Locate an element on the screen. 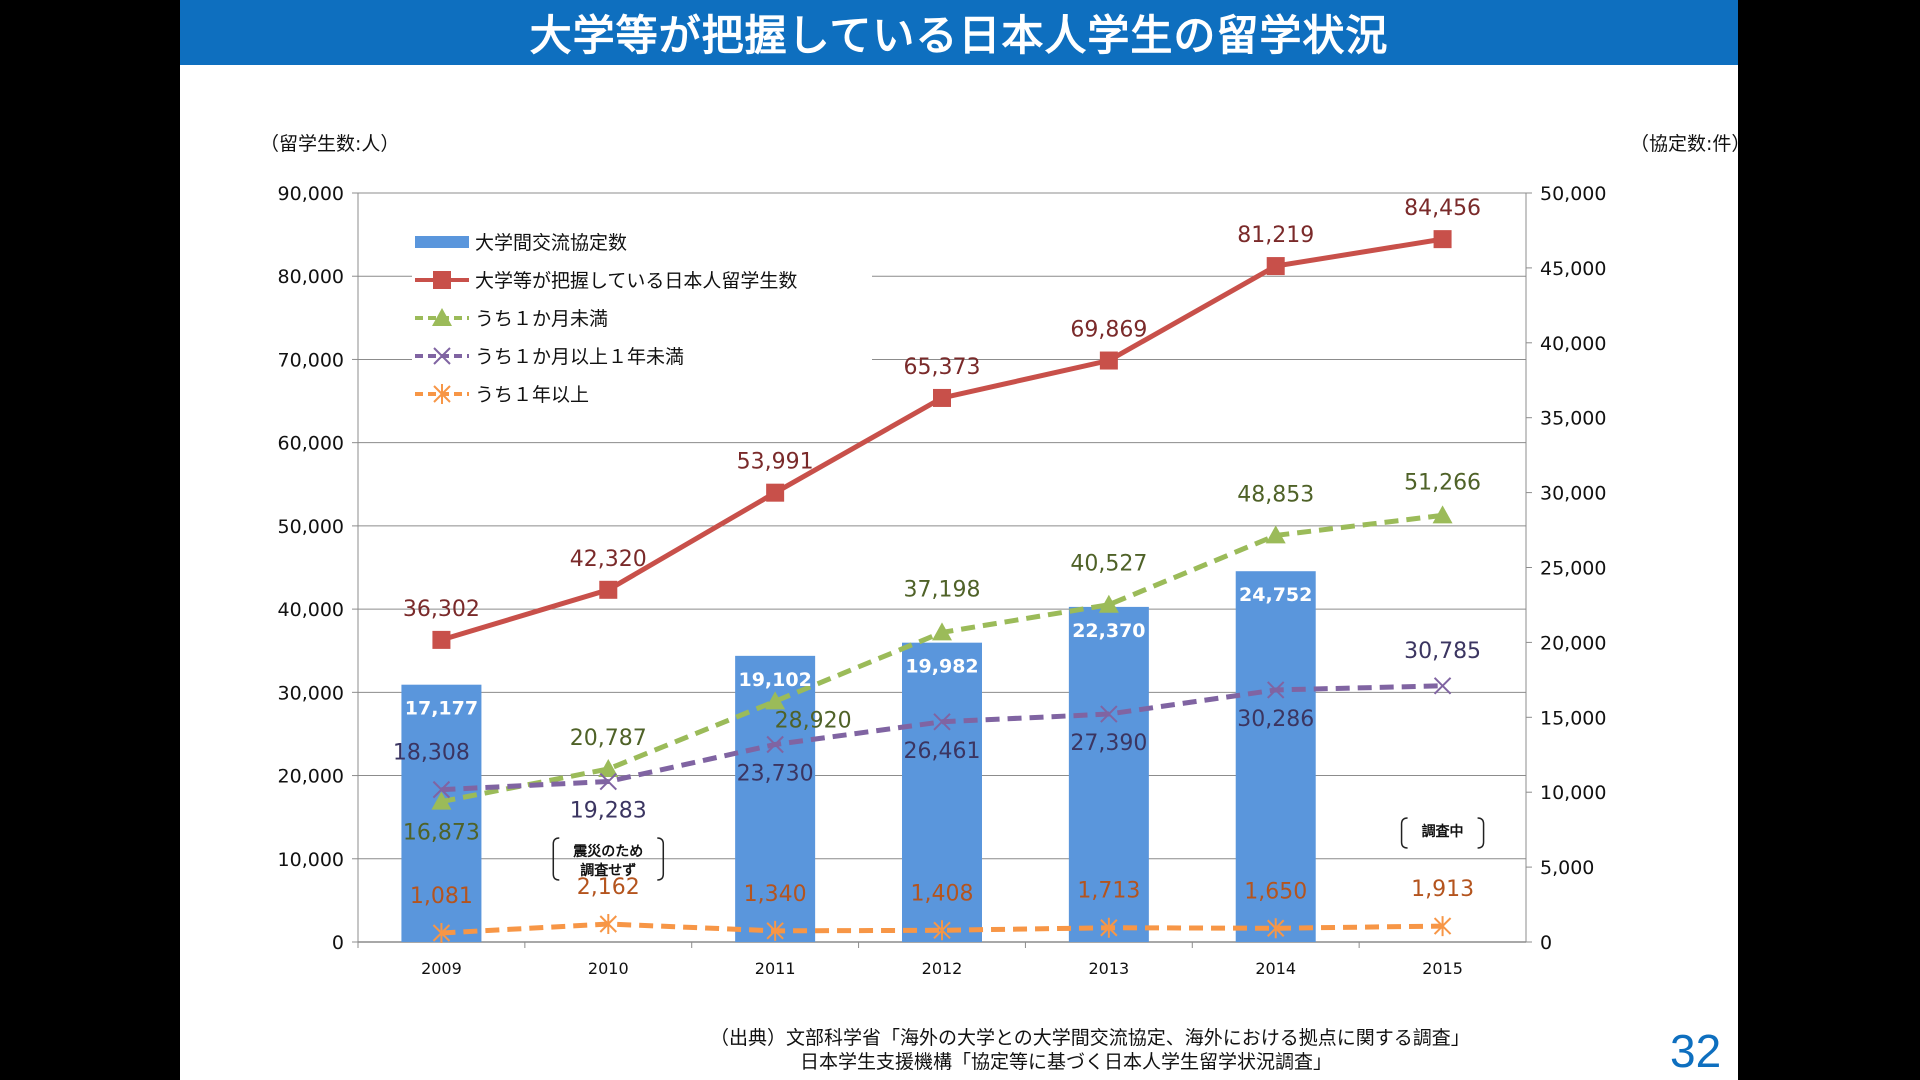  legend-background is located at coordinates (642, 318).